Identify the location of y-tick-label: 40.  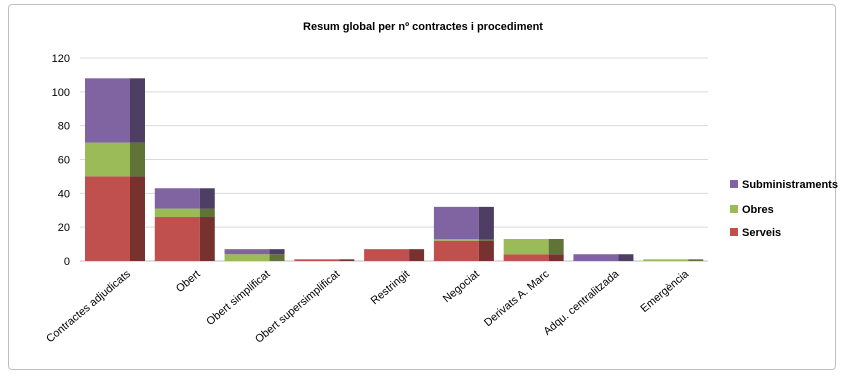
(64, 194).